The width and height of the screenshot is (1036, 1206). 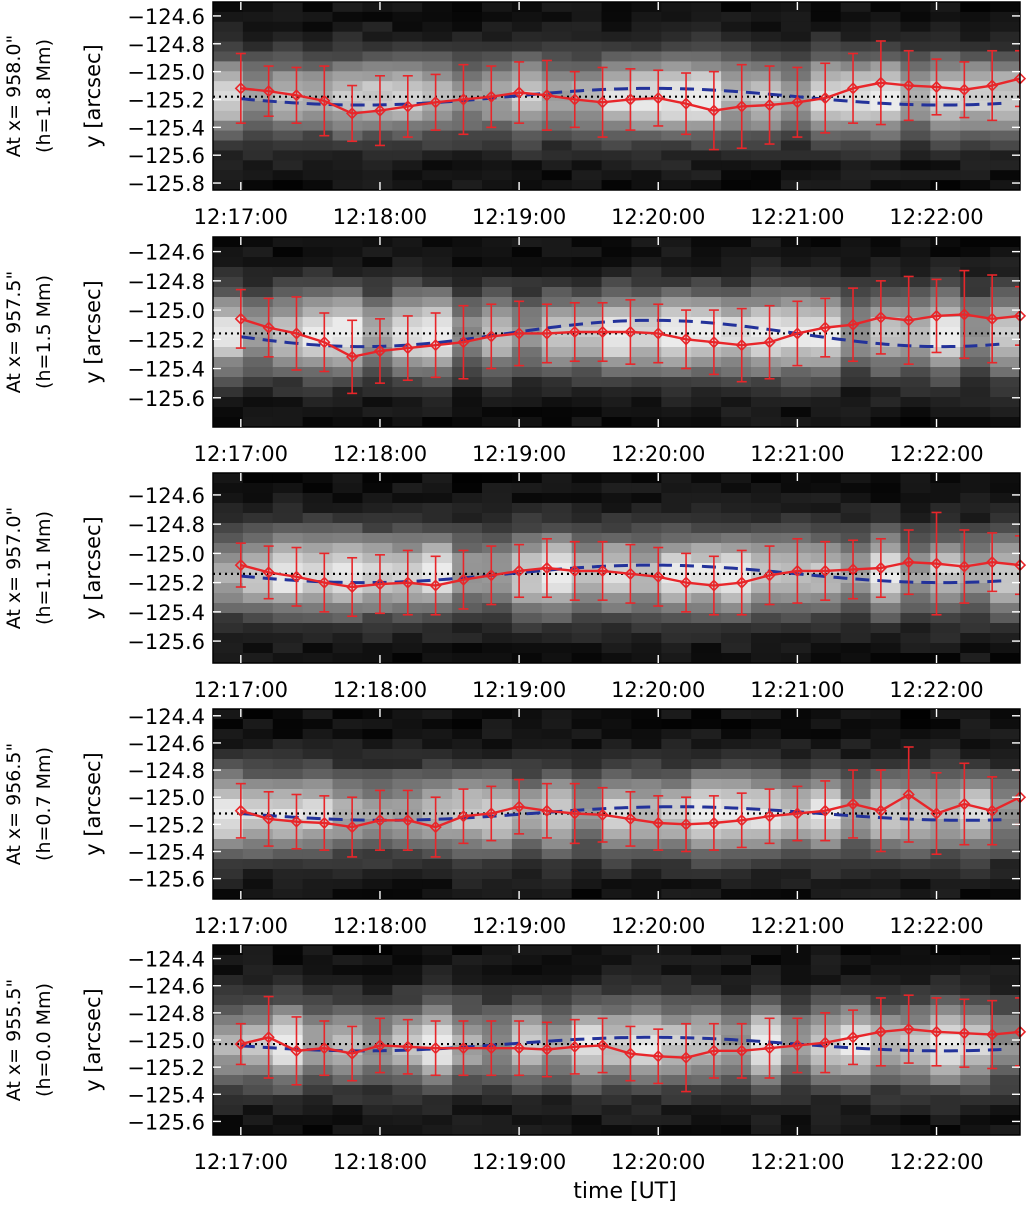 What do you see at coordinates (14, 568) in the screenshot?
I see `row-label: At x= 957.0"` at bounding box center [14, 568].